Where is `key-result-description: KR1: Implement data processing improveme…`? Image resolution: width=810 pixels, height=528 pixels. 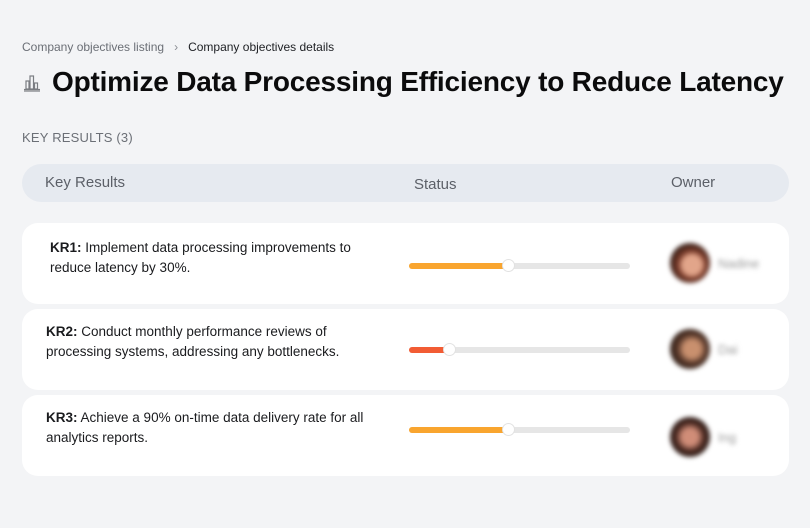
key-result-description: KR1: Implement data processing improveme… is located at coordinates (200, 257).